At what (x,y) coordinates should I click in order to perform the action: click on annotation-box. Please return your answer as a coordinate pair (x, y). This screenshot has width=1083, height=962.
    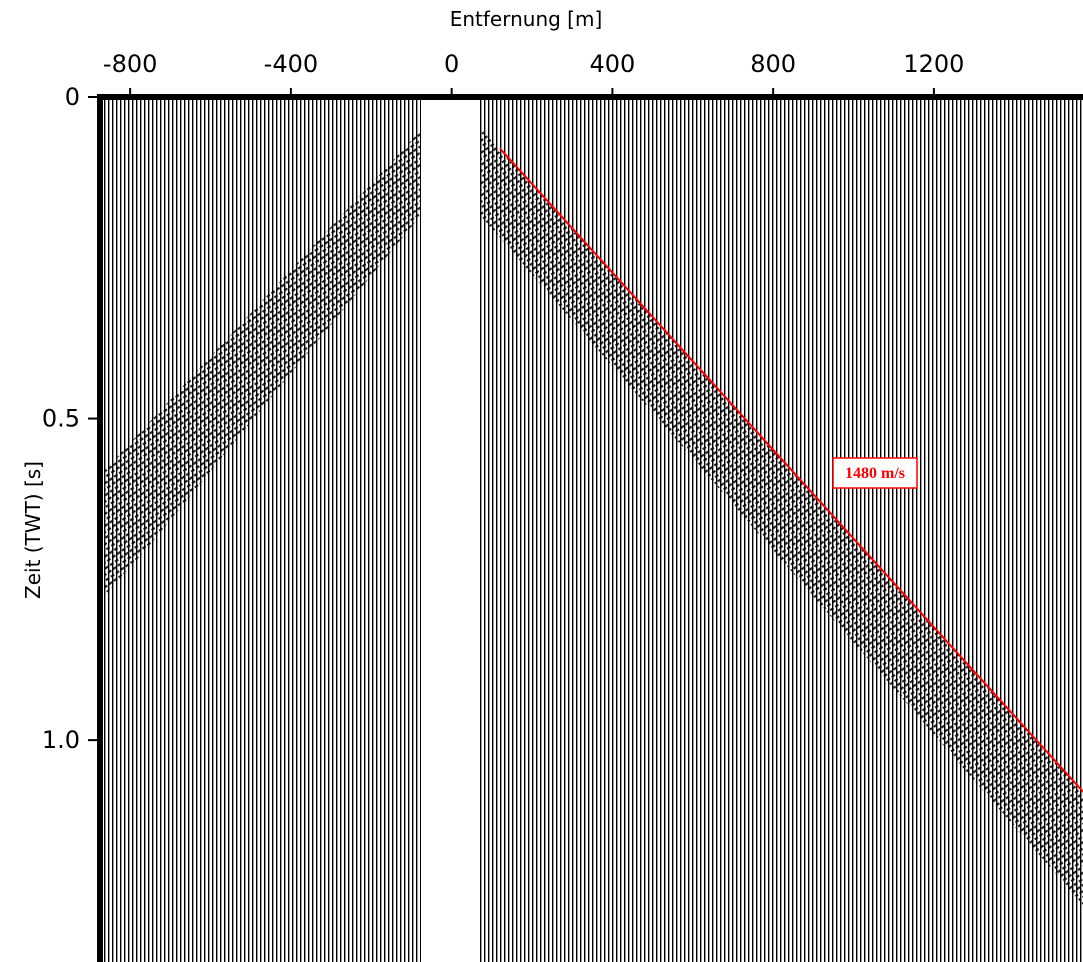
    Looking at the image, I should click on (875, 473).